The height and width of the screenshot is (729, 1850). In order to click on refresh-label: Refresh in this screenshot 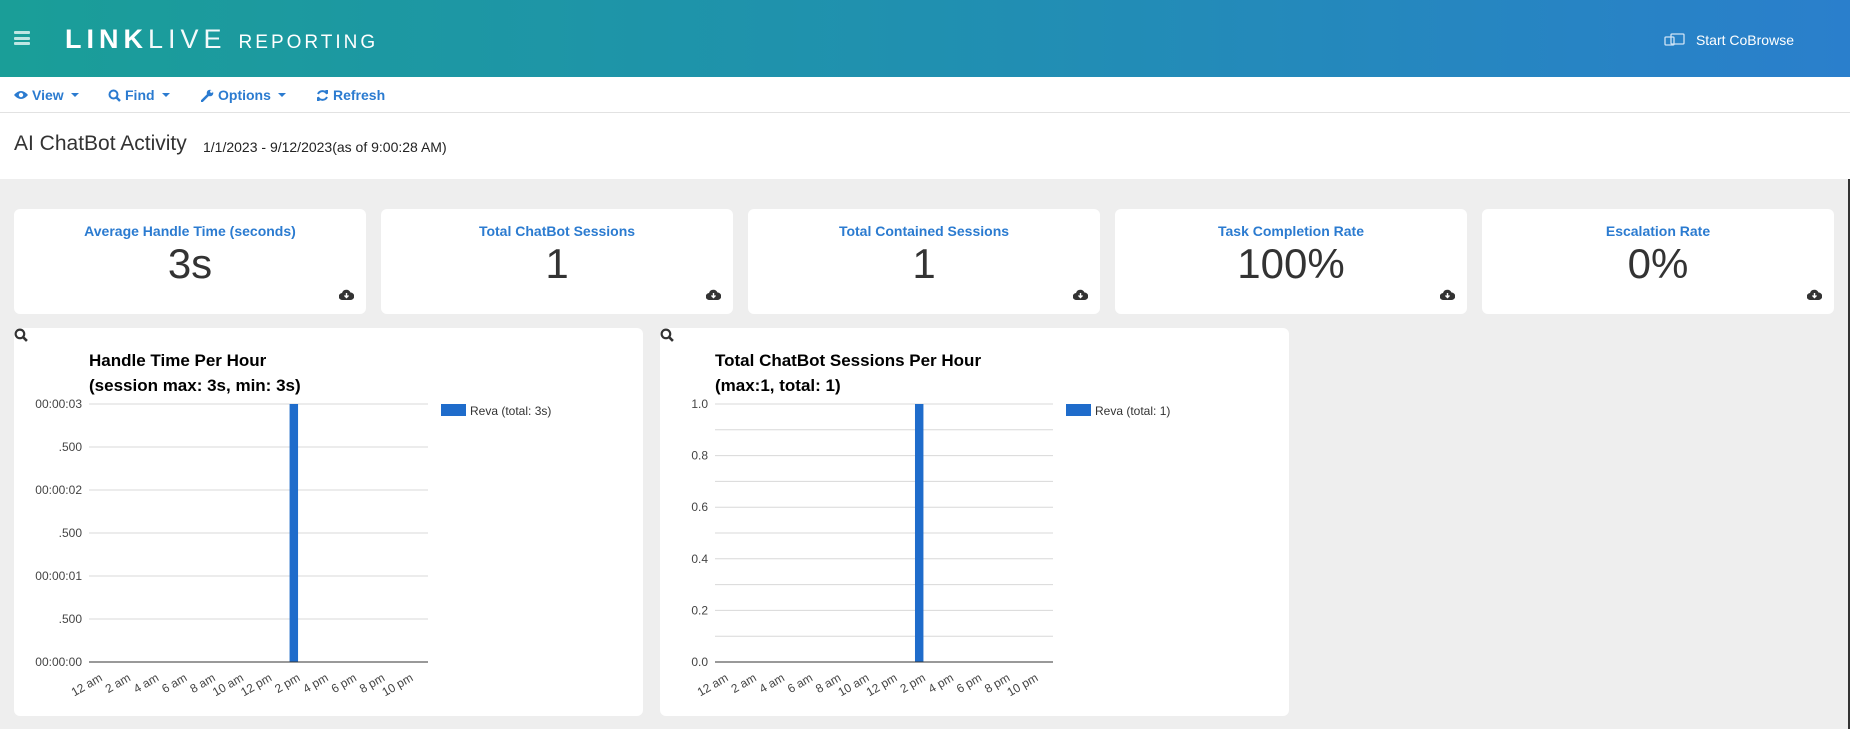, I will do `click(359, 95)`.